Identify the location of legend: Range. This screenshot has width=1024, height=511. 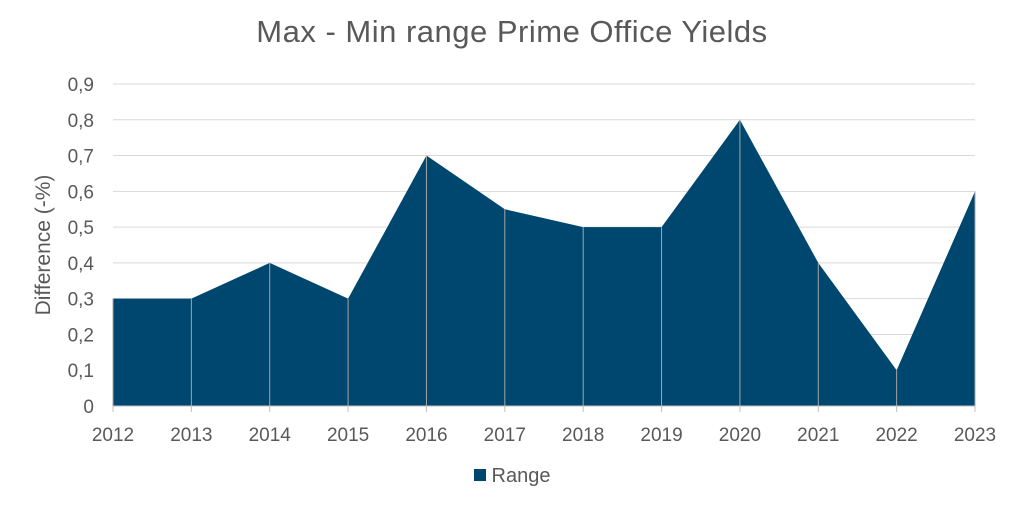
(512, 476).